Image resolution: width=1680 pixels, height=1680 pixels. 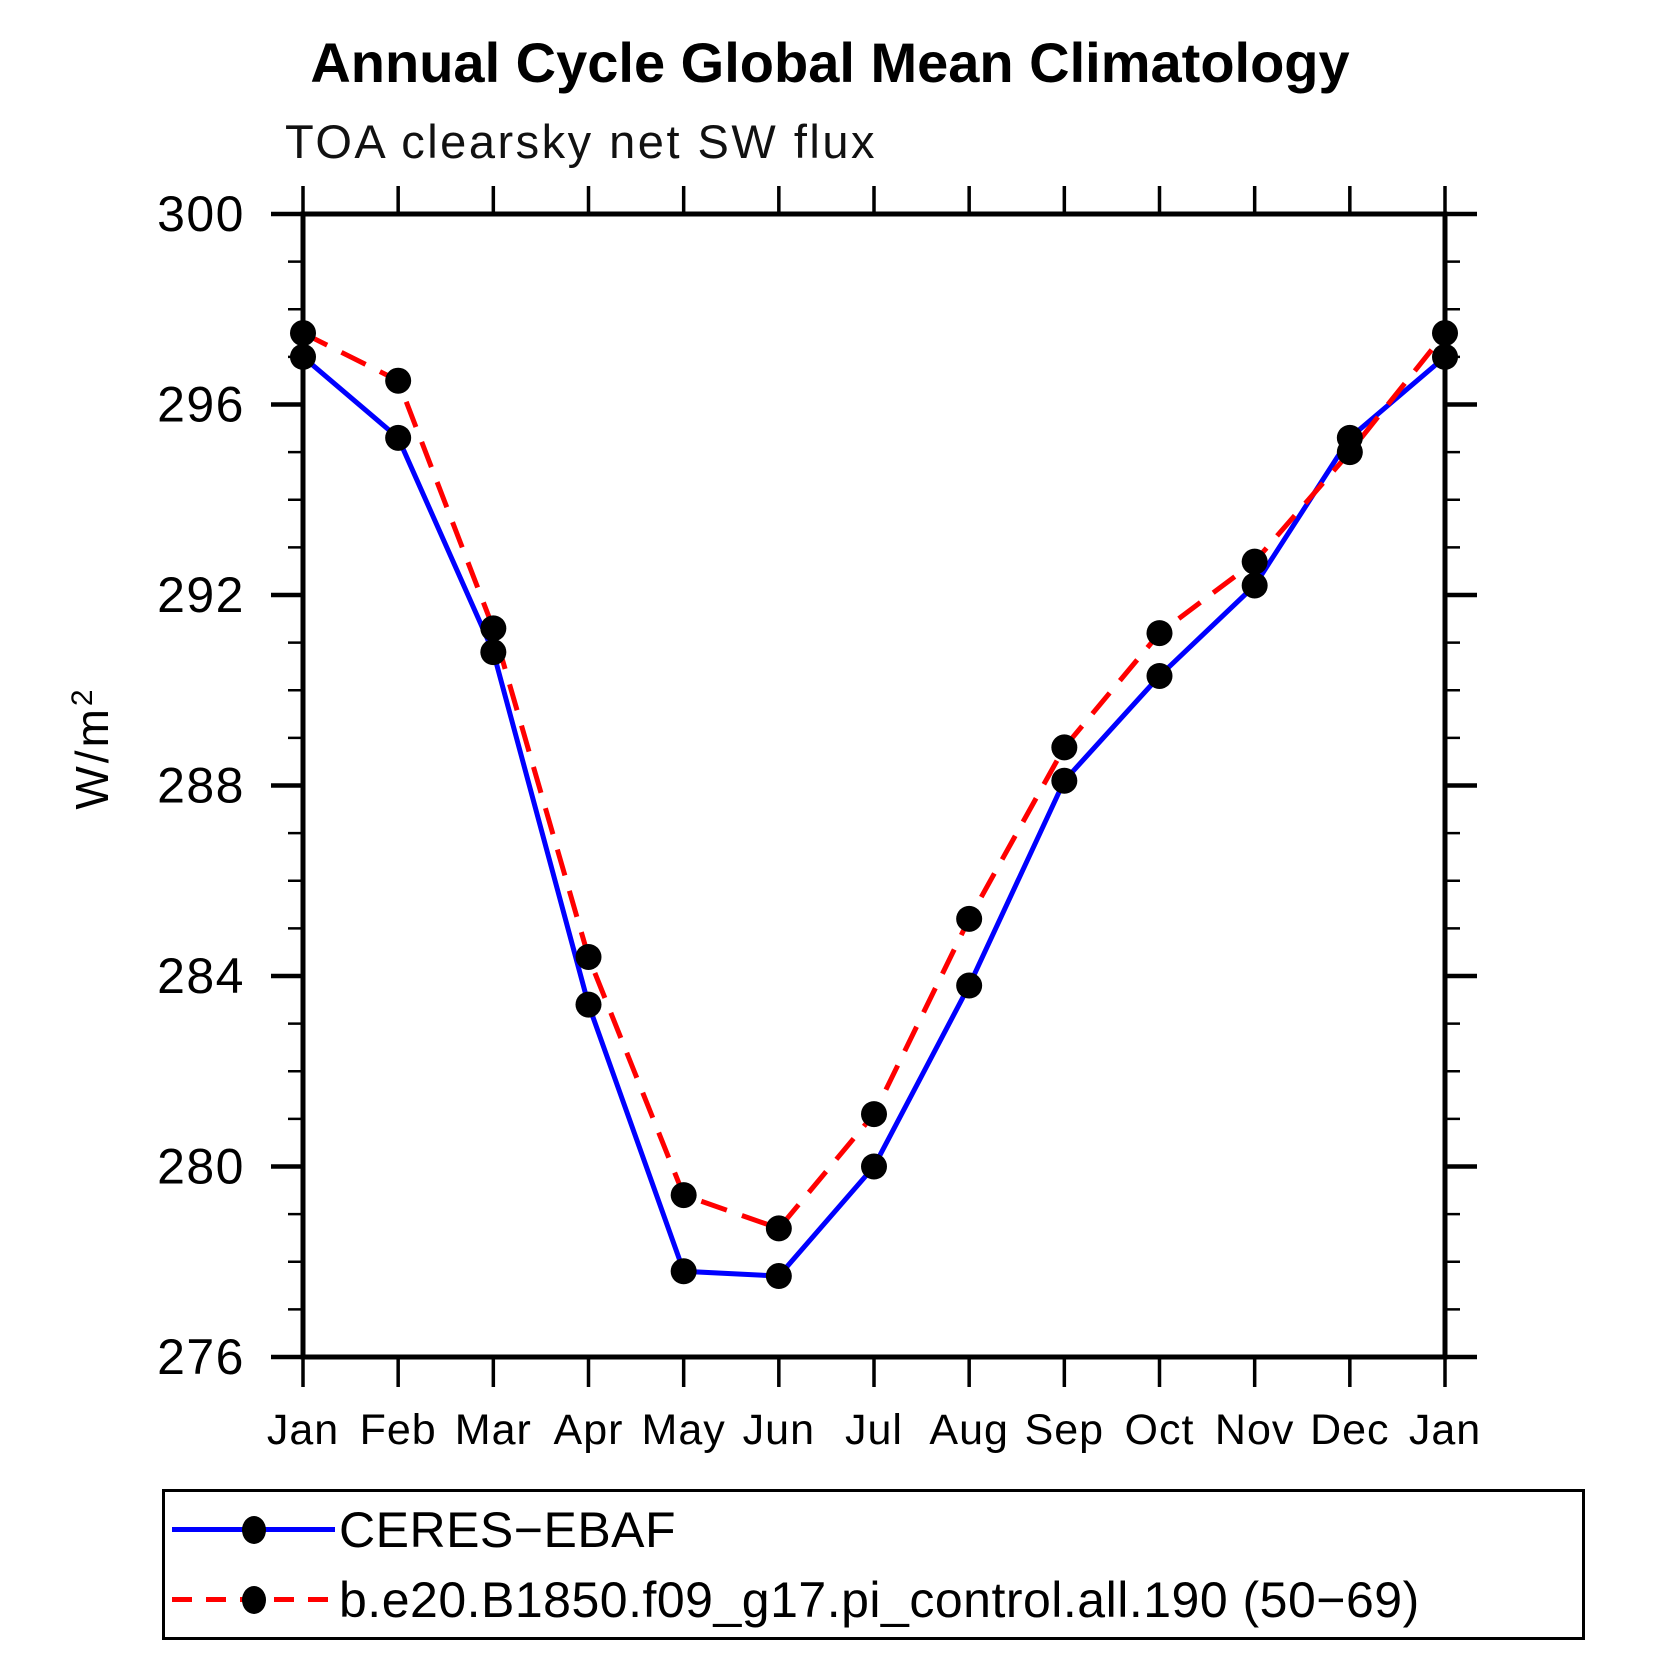 What do you see at coordinates (201, 405) in the screenshot?
I see `y-tick-label: 296` at bounding box center [201, 405].